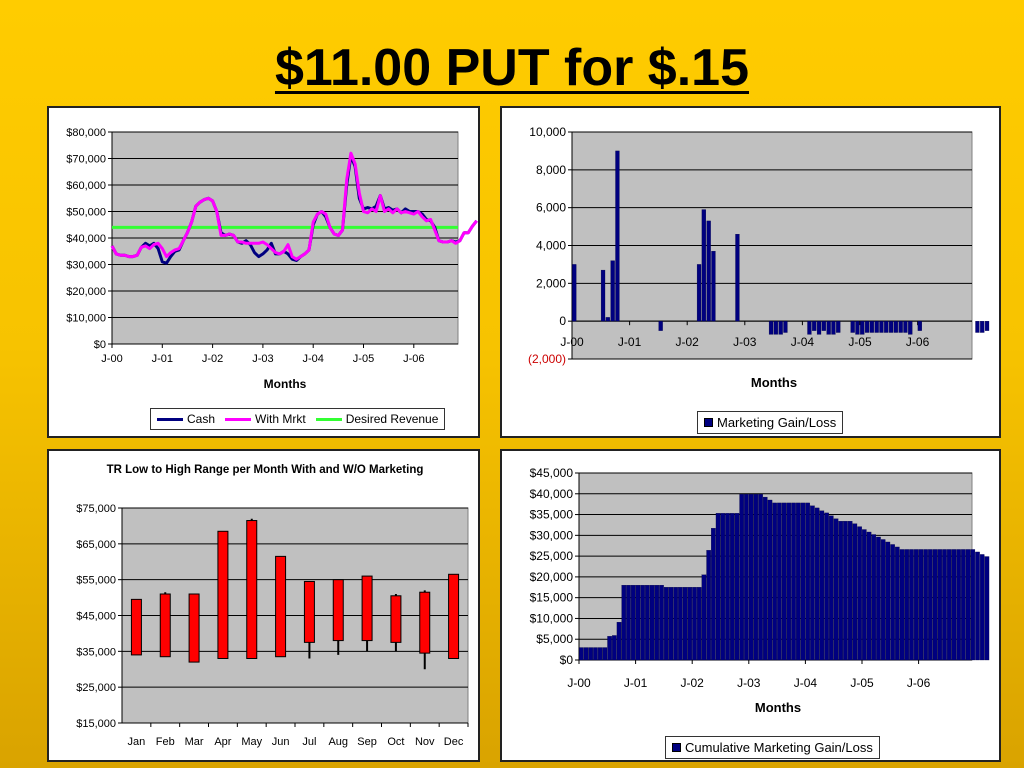 The height and width of the screenshot is (768, 1024). What do you see at coordinates (547, 359) in the screenshot?
I see `y-tick-label: (2,000)` at bounding box center [547, 359].